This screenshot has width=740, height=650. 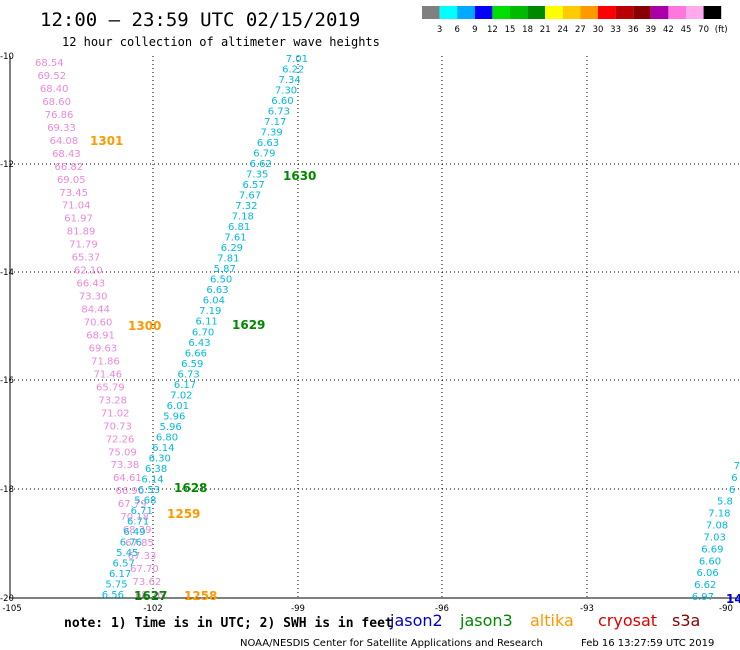 What do you see at coordinates (217, 290) in the screenshot?
I see `wave-height-value: 6.63` at bounding box center [217, 290].